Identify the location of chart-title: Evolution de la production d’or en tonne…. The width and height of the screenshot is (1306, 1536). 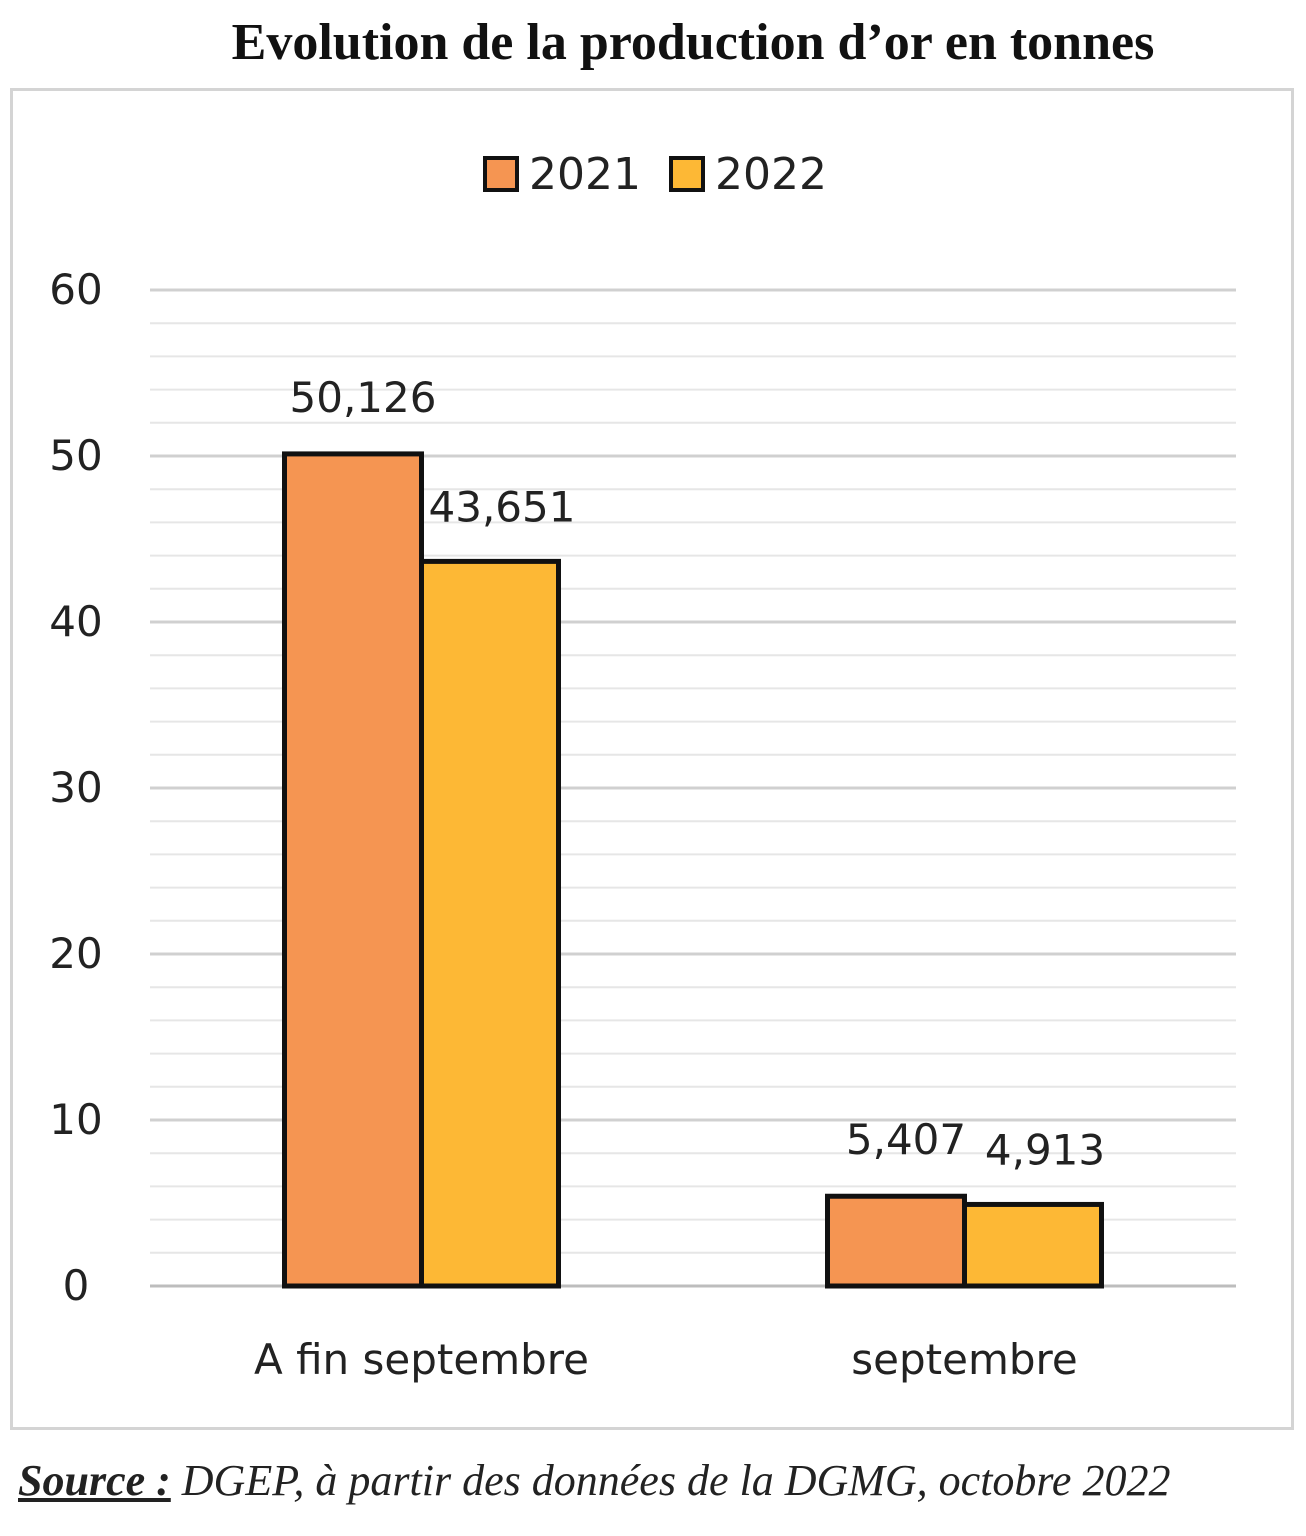
(693, 42).